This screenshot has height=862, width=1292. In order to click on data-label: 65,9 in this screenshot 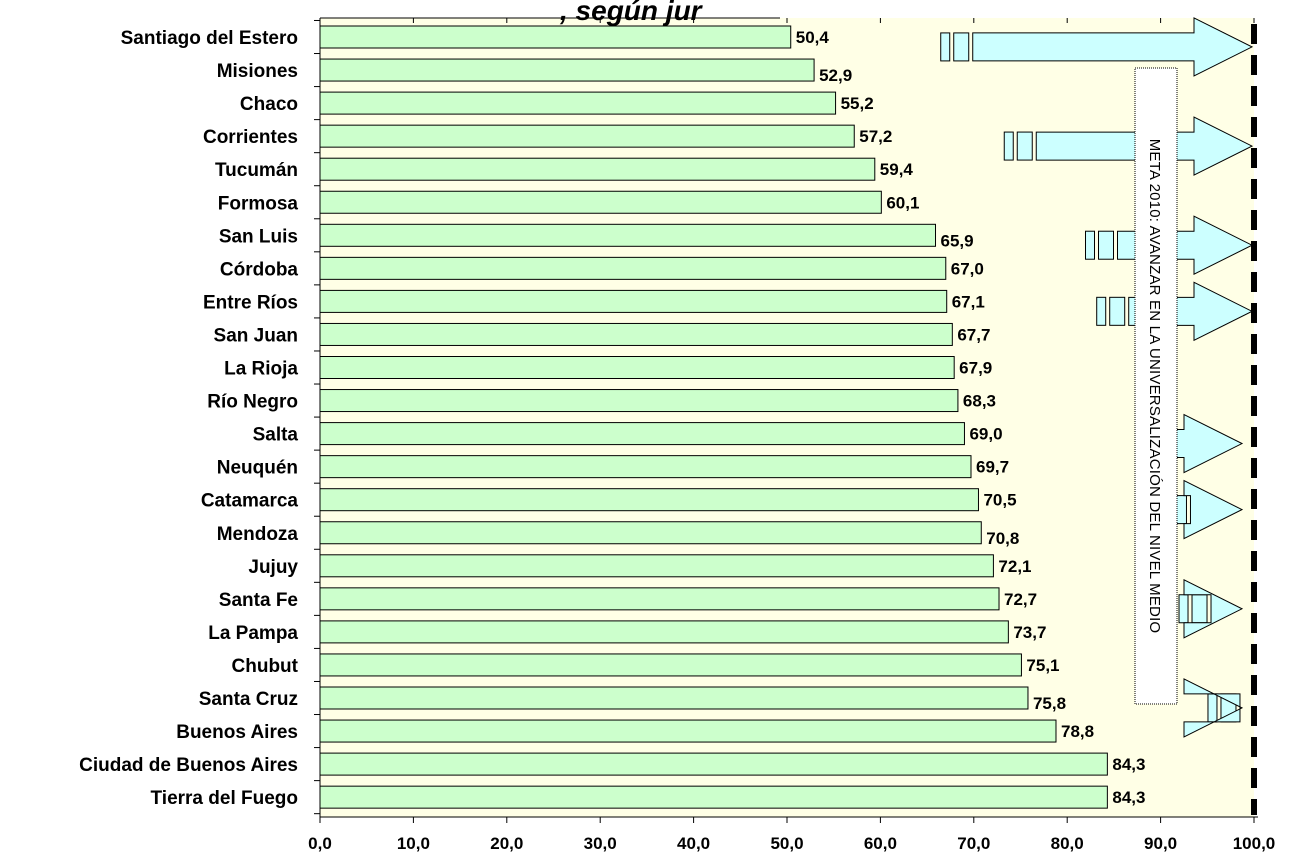, I will do `click(957, 240)`.